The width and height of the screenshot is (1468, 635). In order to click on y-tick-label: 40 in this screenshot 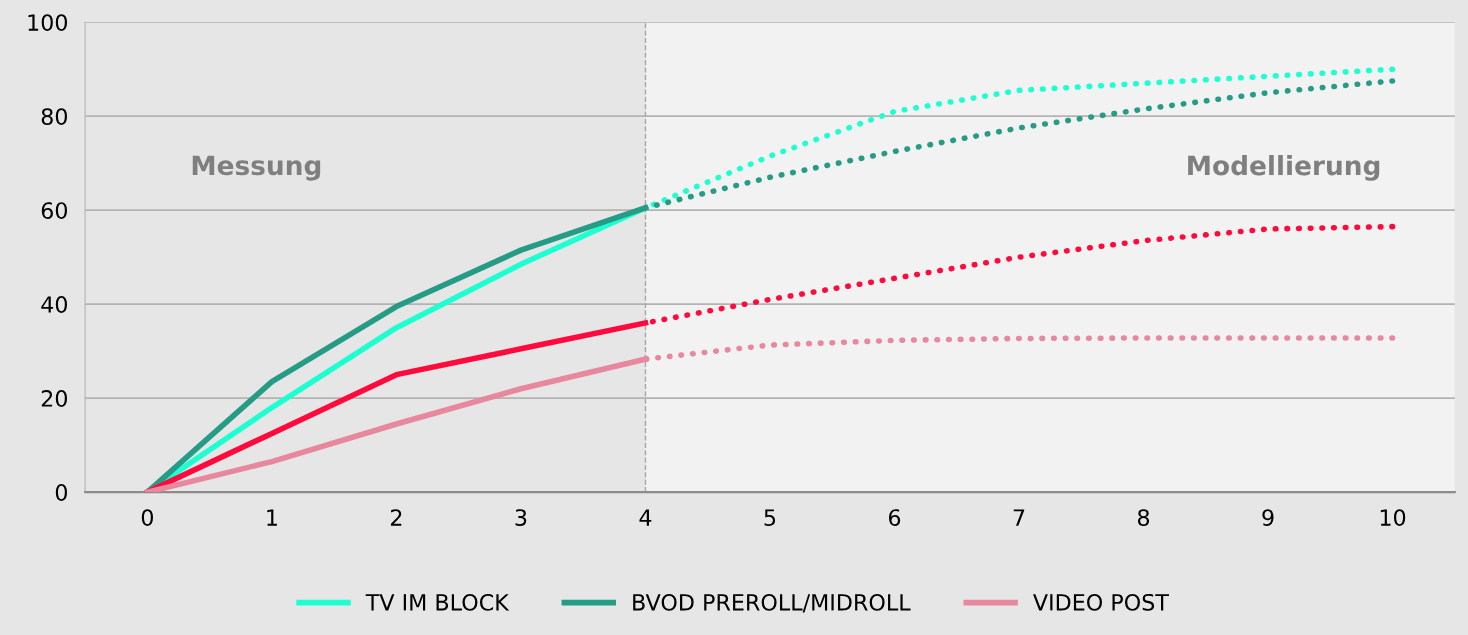, I will do `click(54, 304)`.